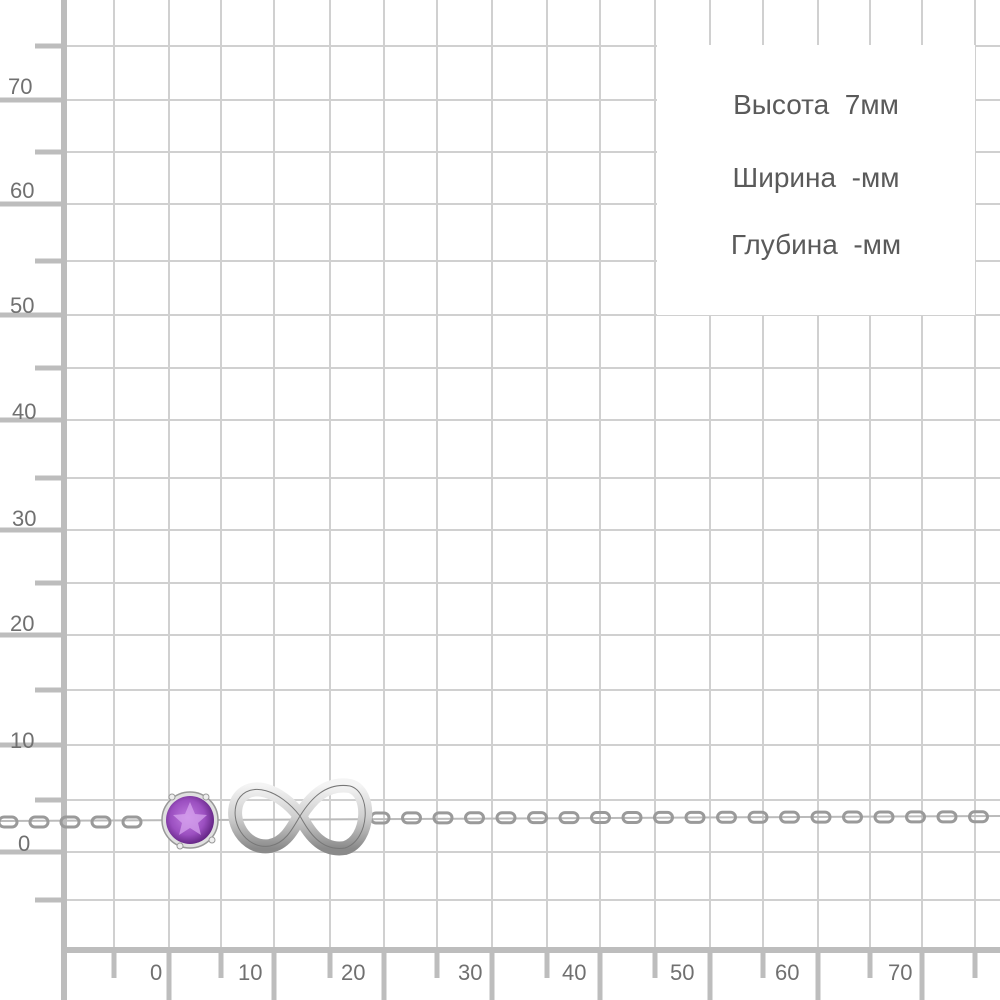 The image size is (1000, 1000). I want to click on chain-strand, so click(500, 818).